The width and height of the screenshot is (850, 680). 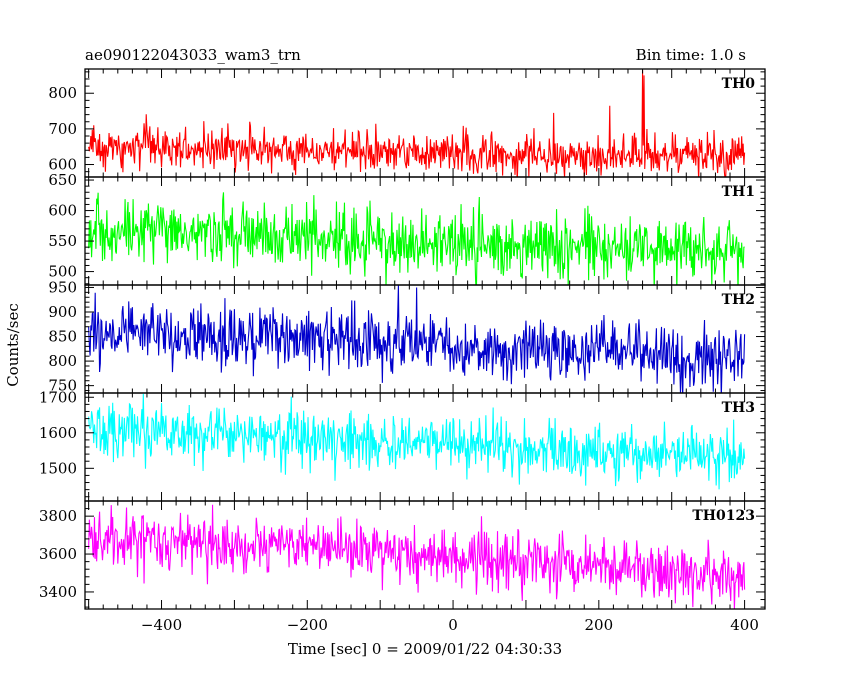 I want to click on x-axis: −400 −200 0 200 400, so click(x=450, y=625).